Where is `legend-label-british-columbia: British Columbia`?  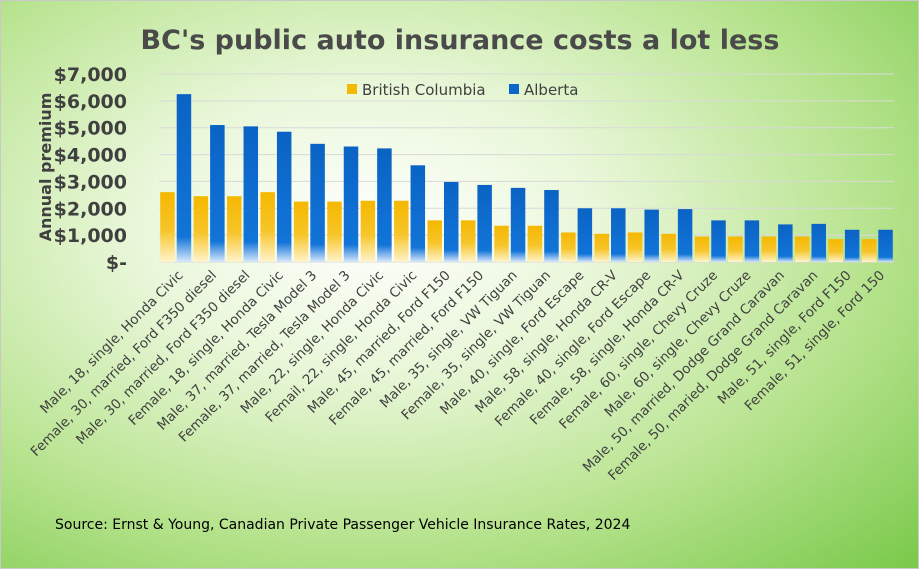 legend-label-british-columbia: British Columbia is located at coordinates (424, 90).